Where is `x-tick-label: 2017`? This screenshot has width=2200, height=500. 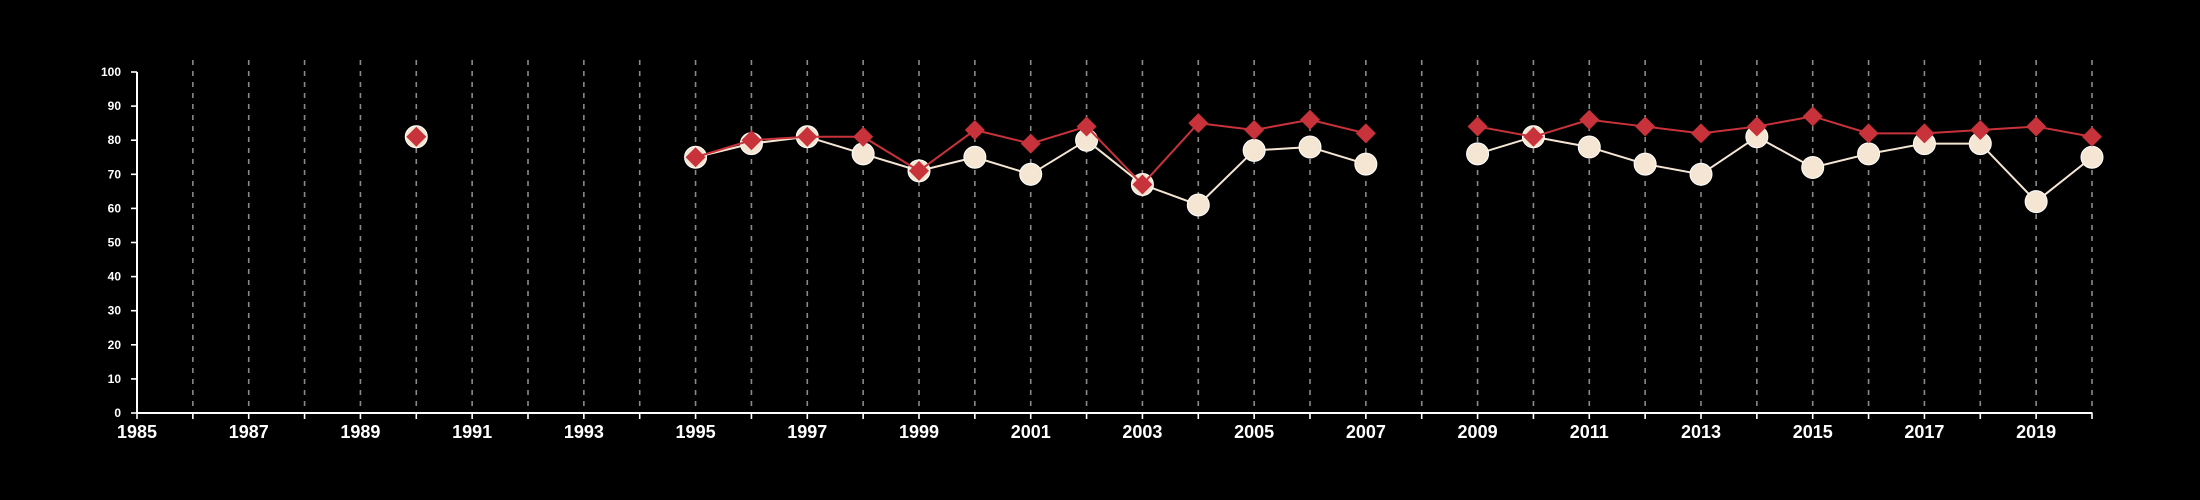 x-tick-label: 2017 is located at coordinates (1924, 432).